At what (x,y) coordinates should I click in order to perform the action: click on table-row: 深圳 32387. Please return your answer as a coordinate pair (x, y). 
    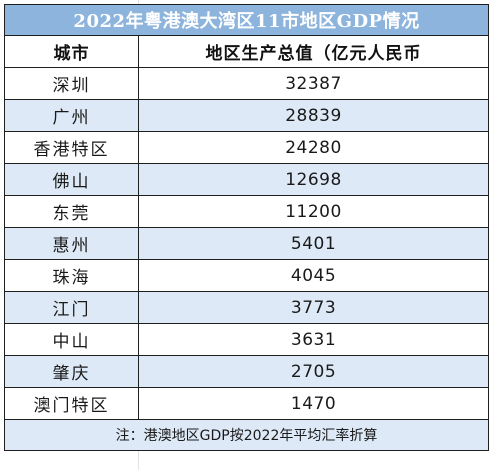
    Looking at the image, I should click on (247, 83).